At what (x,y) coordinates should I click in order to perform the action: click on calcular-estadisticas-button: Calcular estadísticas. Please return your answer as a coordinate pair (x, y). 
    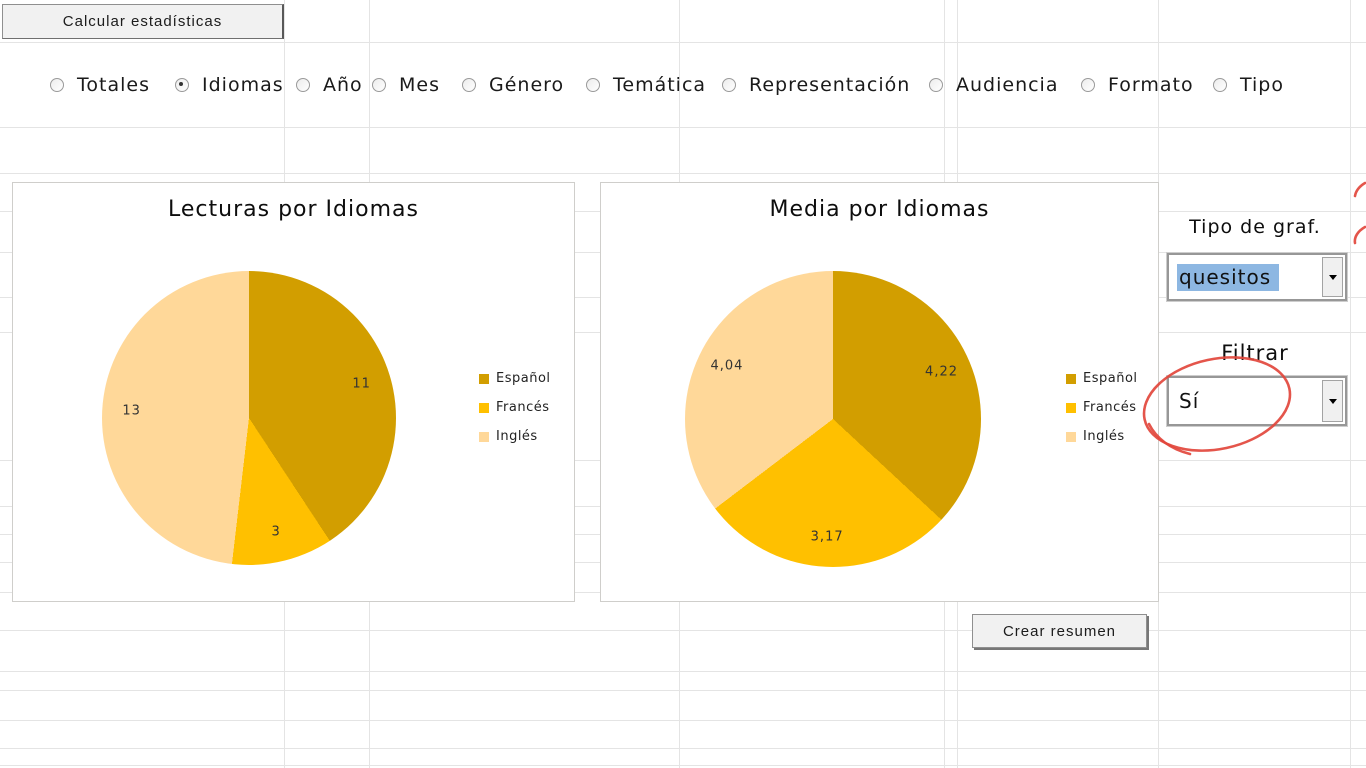
    Looking at the image, I should click on (143, 21).